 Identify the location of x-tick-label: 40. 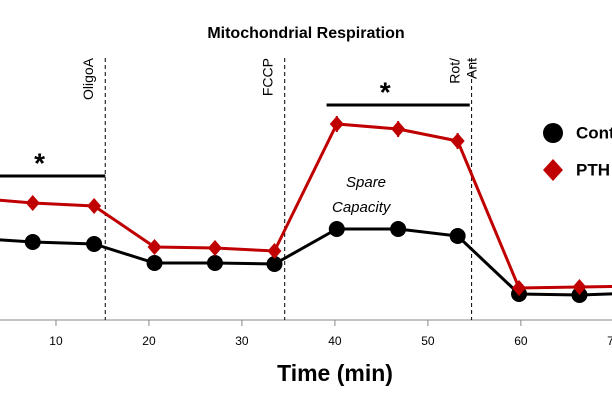
(335, 341).